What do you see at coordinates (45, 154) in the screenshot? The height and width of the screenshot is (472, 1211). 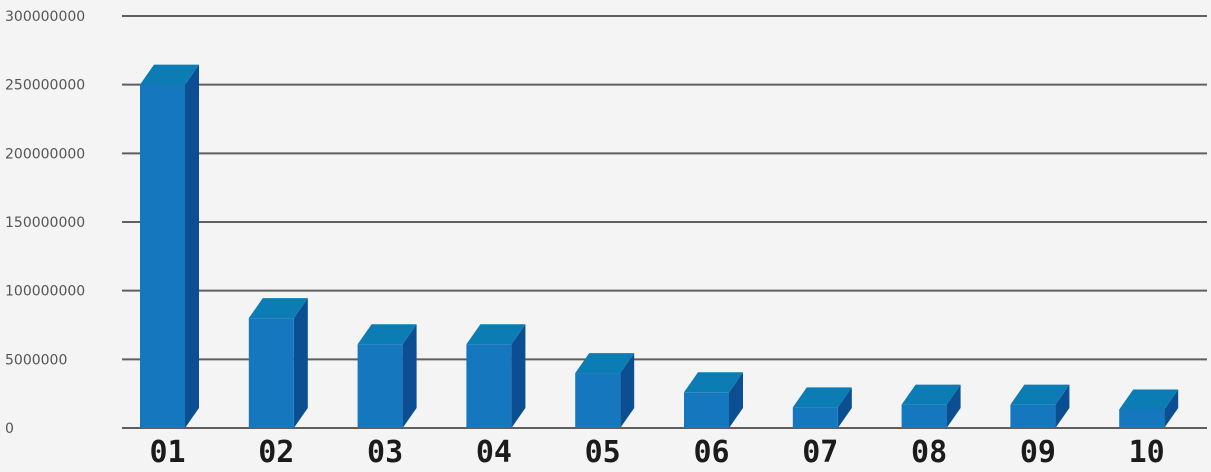 I see `y-tick-label: 200000000` at bounding box center [45, 154].